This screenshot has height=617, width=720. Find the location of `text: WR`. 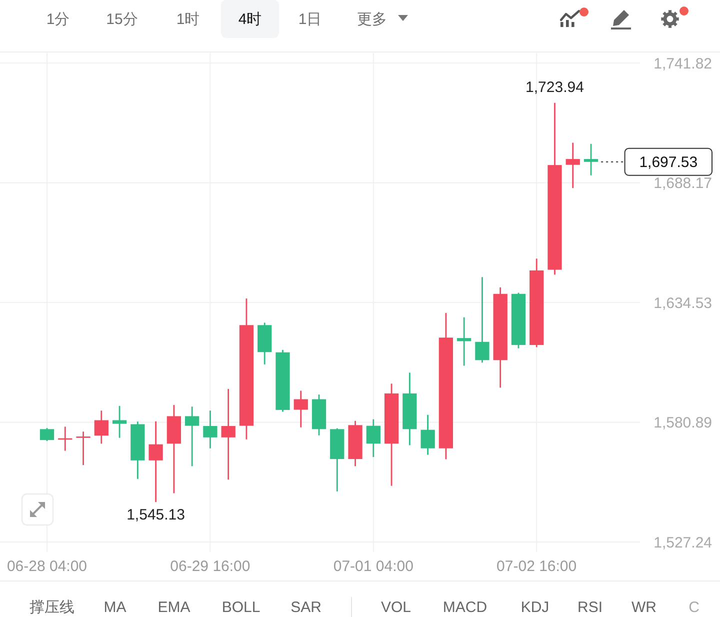

text: WR is located at coordinates (644, 607).